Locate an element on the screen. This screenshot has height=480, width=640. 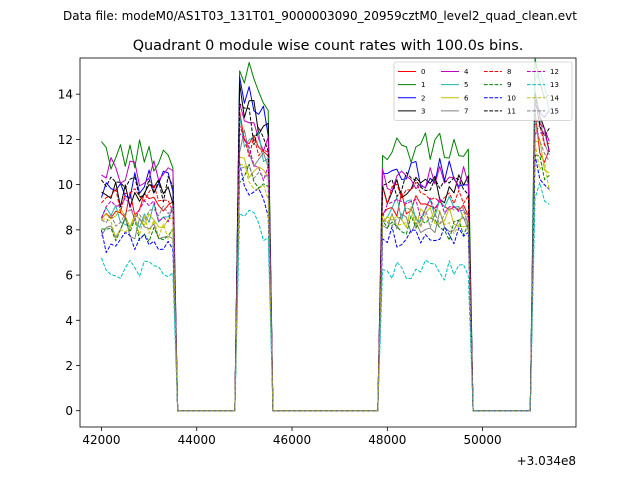
legend-item: 3 is located at coordinates (411, 111).